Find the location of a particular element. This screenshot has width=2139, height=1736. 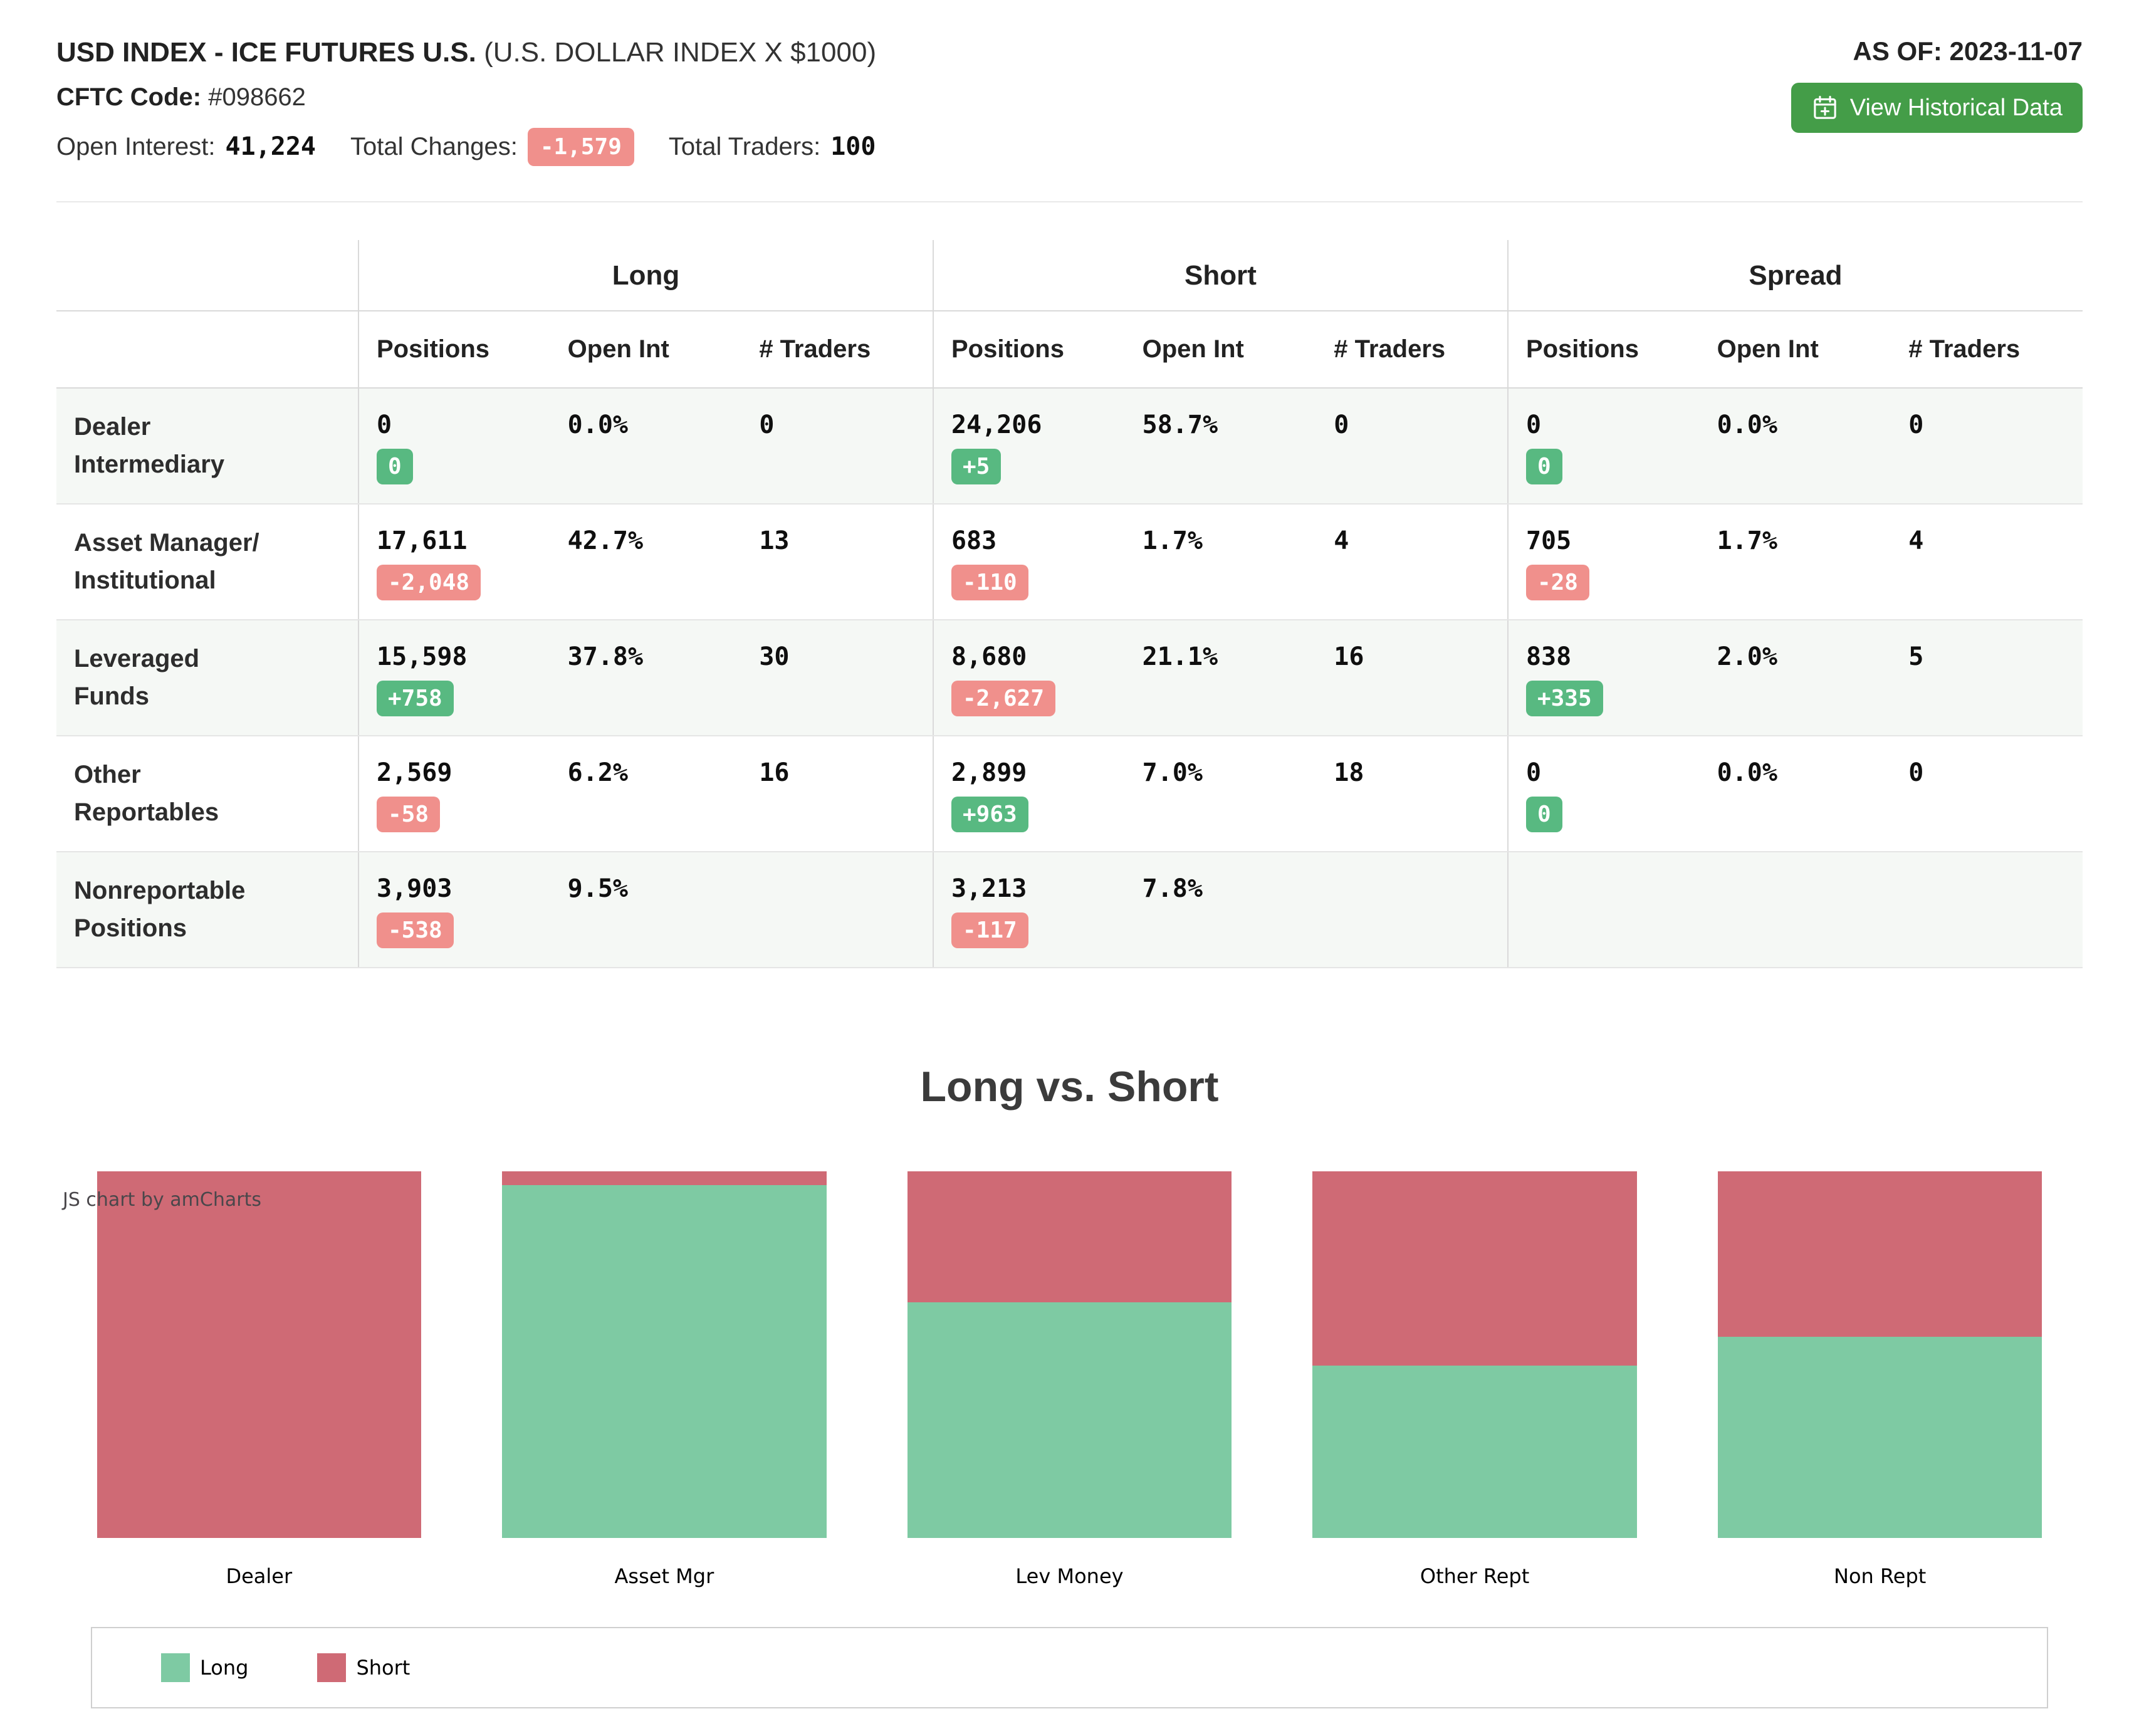

long-traders-cell: 13 is located at coordinates (837, 561).